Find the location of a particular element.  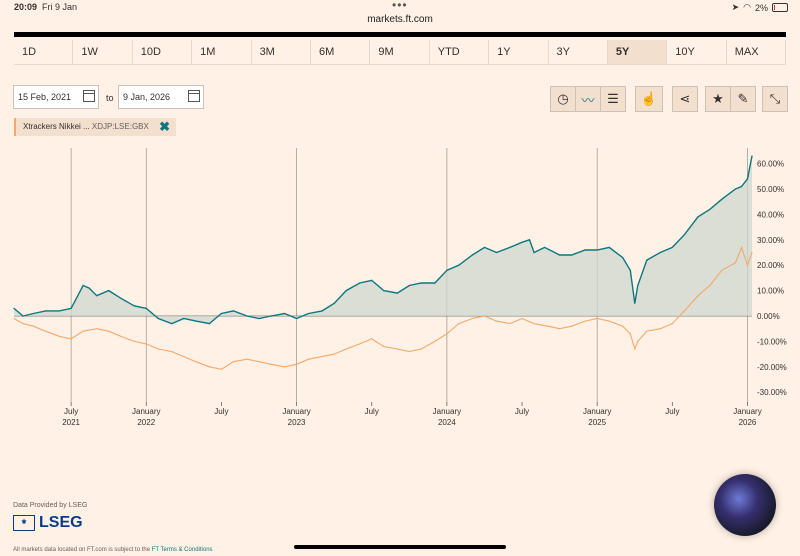

range-selector: 1D 1W 10D 1M 3M 6M 9M YTD 1Y 3Y 5Y 10Y MAX is located at coordinates (400, 52).